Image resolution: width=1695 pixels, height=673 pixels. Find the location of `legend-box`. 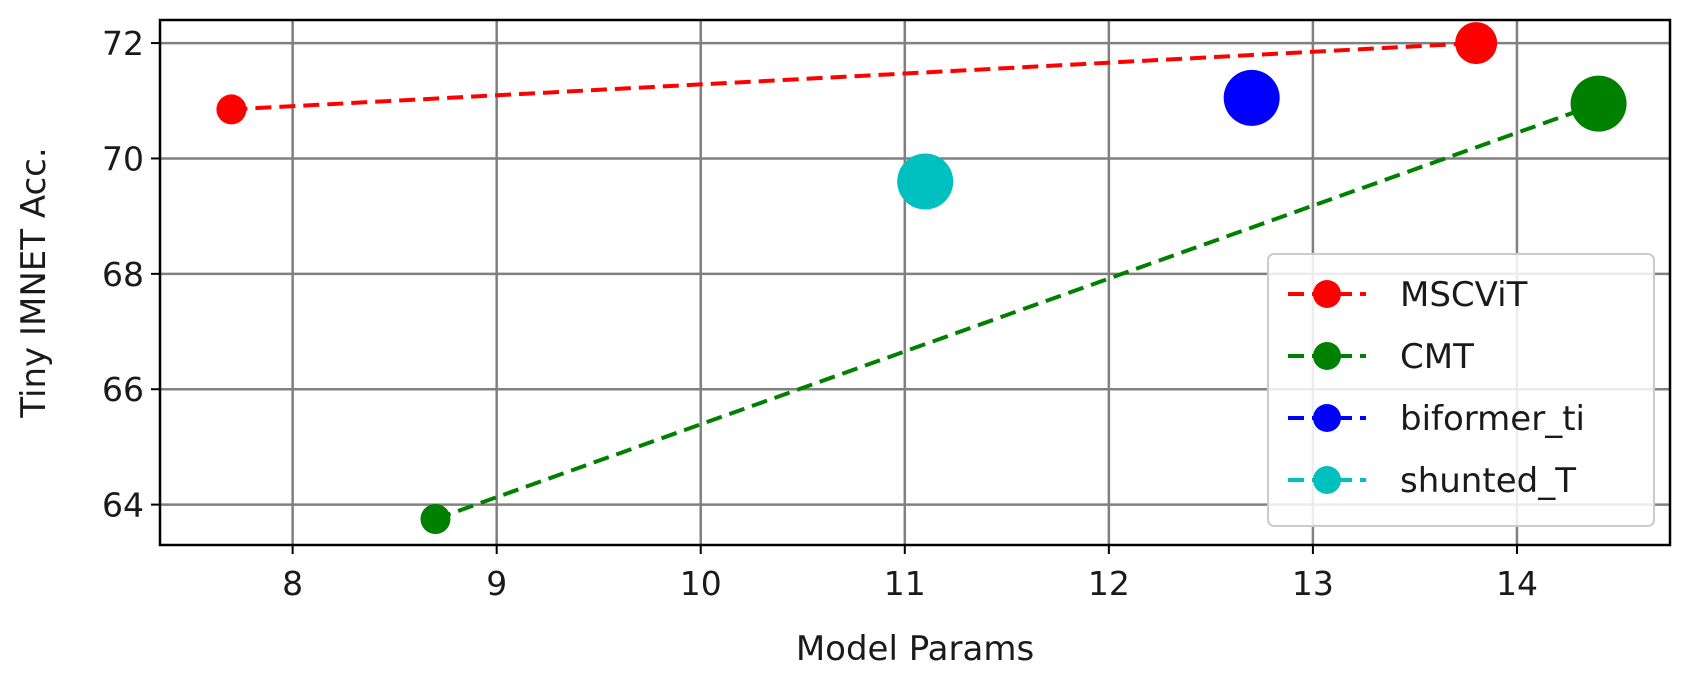

legend-box is located at coordinates (1461, 390).